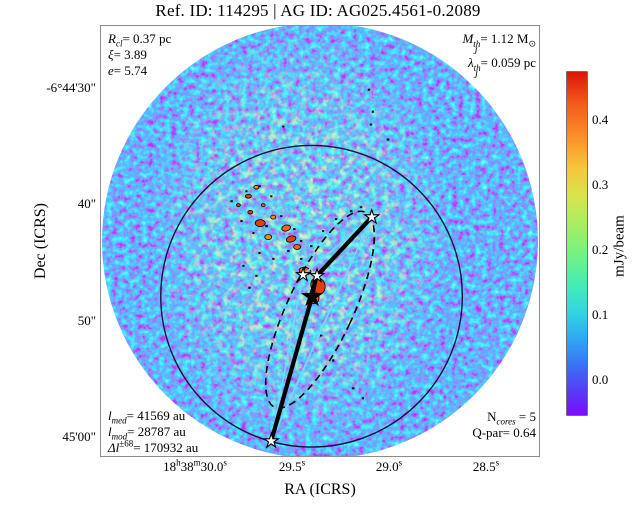  What do you see at coordinates (128, 70) in the screenshot?
I see `stat-e: e= 5.74` at bounding box center [128, 70].